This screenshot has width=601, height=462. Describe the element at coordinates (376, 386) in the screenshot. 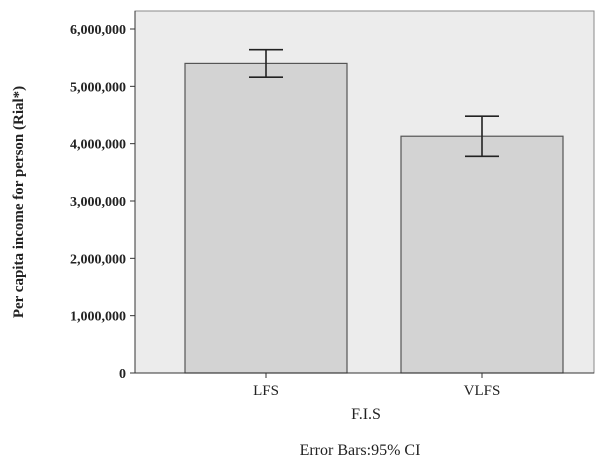

I see `x-axis-categories: LFS VLFS` at that location.